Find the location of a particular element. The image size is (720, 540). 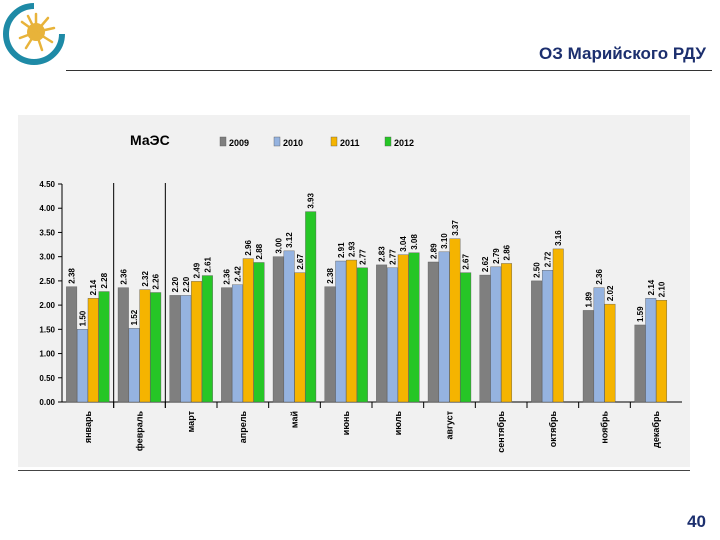

chart-legend: 2009 2010 2011 2012 is located at coordinates (316, 142).